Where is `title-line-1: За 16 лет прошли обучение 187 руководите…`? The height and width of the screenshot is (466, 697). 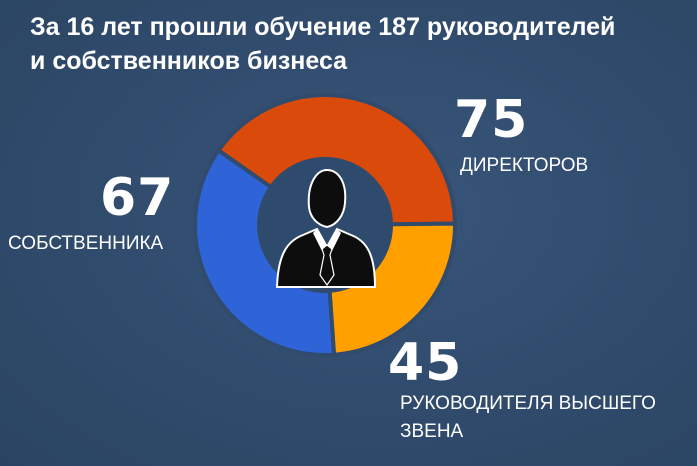 title-line-1: За 16 лет прошли обучение 187 руководите… is located at coordinates (323, 27).